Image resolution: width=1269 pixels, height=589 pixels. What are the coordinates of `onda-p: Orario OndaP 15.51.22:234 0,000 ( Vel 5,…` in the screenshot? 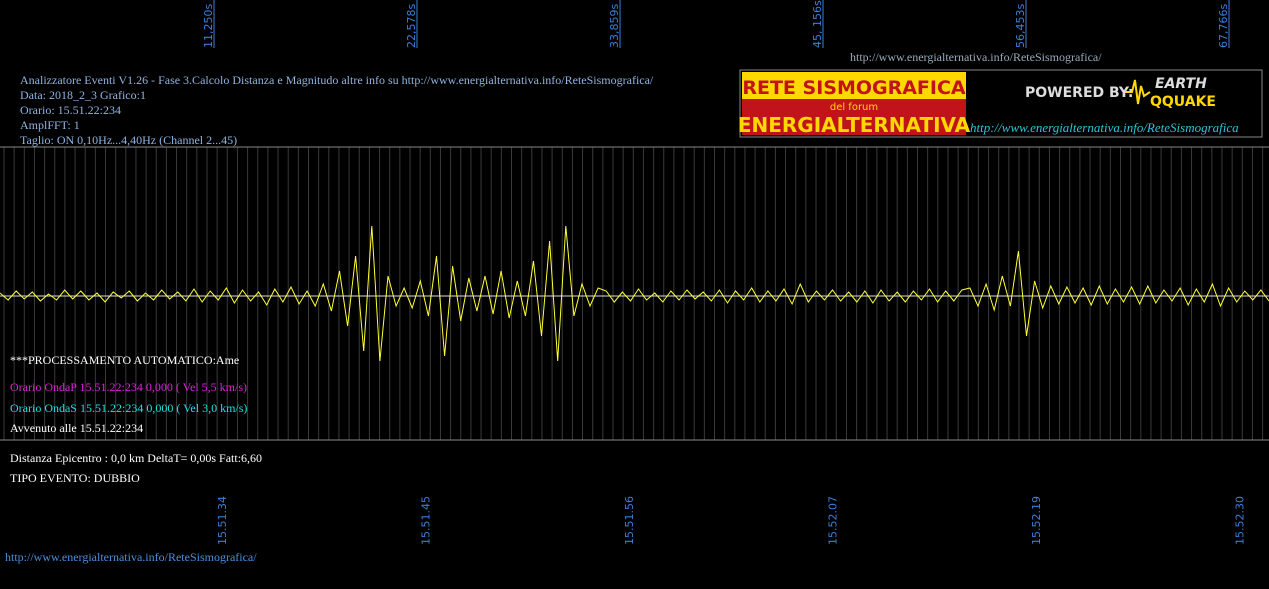 It's located at (128, 387).